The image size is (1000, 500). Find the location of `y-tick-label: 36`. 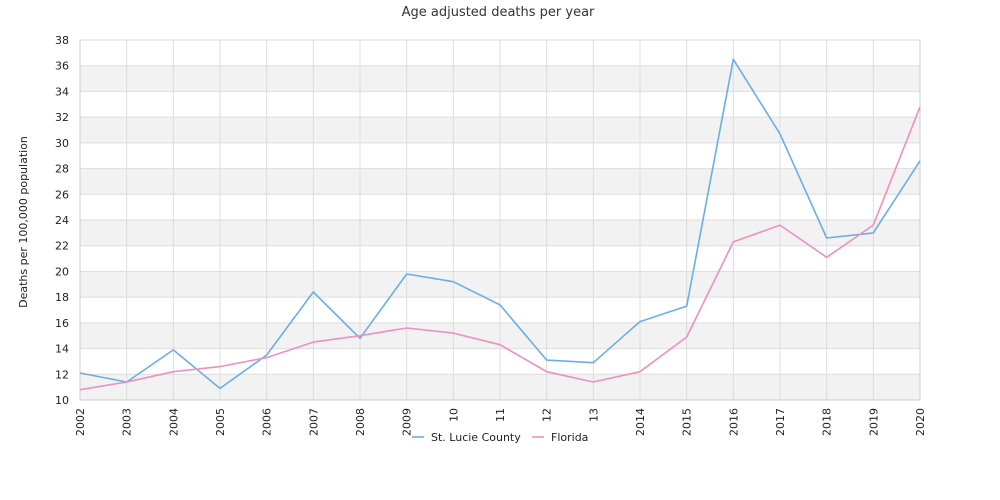

y-tick-label: 36 is located at coordinates (62, 66).